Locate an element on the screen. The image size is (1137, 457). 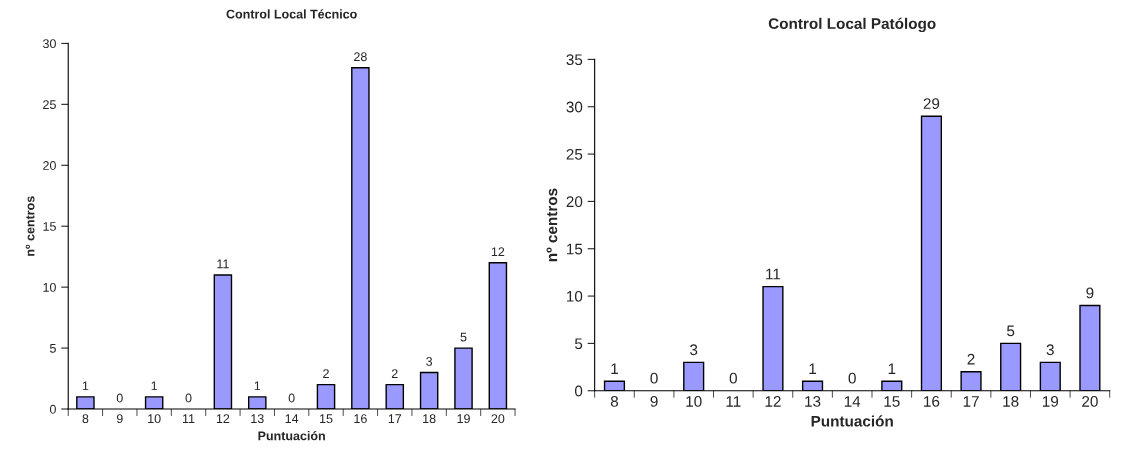
data-label: 28 is located at coordinates (360, 57).